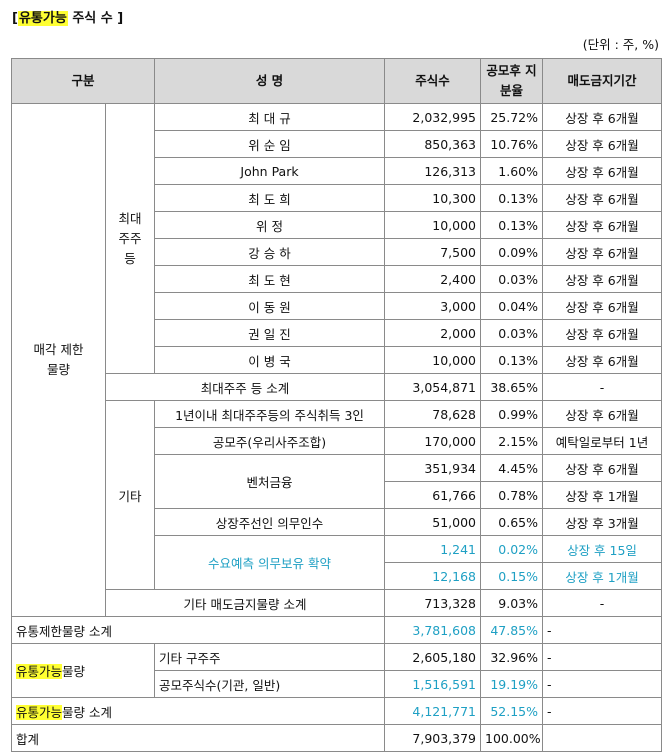  I want to click on holder-name: 이 동 원, so click(270, 306).